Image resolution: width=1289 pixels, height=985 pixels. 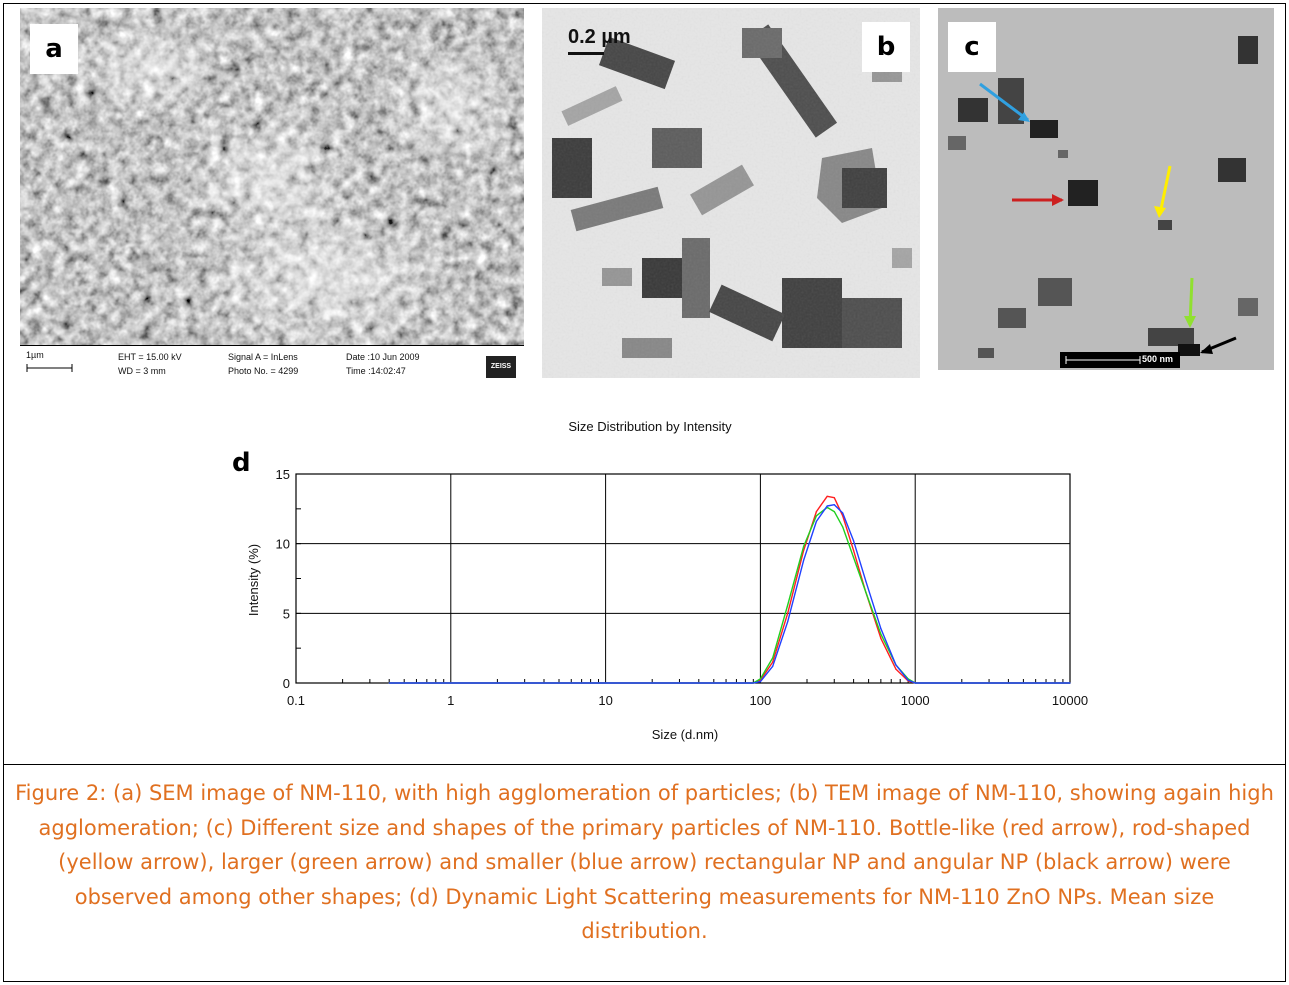 What do you see at coordinates (1158, 359) in the screenshot?
I see `panel-c-scale-label: 500 nm` at bounding box center [1158, 359].